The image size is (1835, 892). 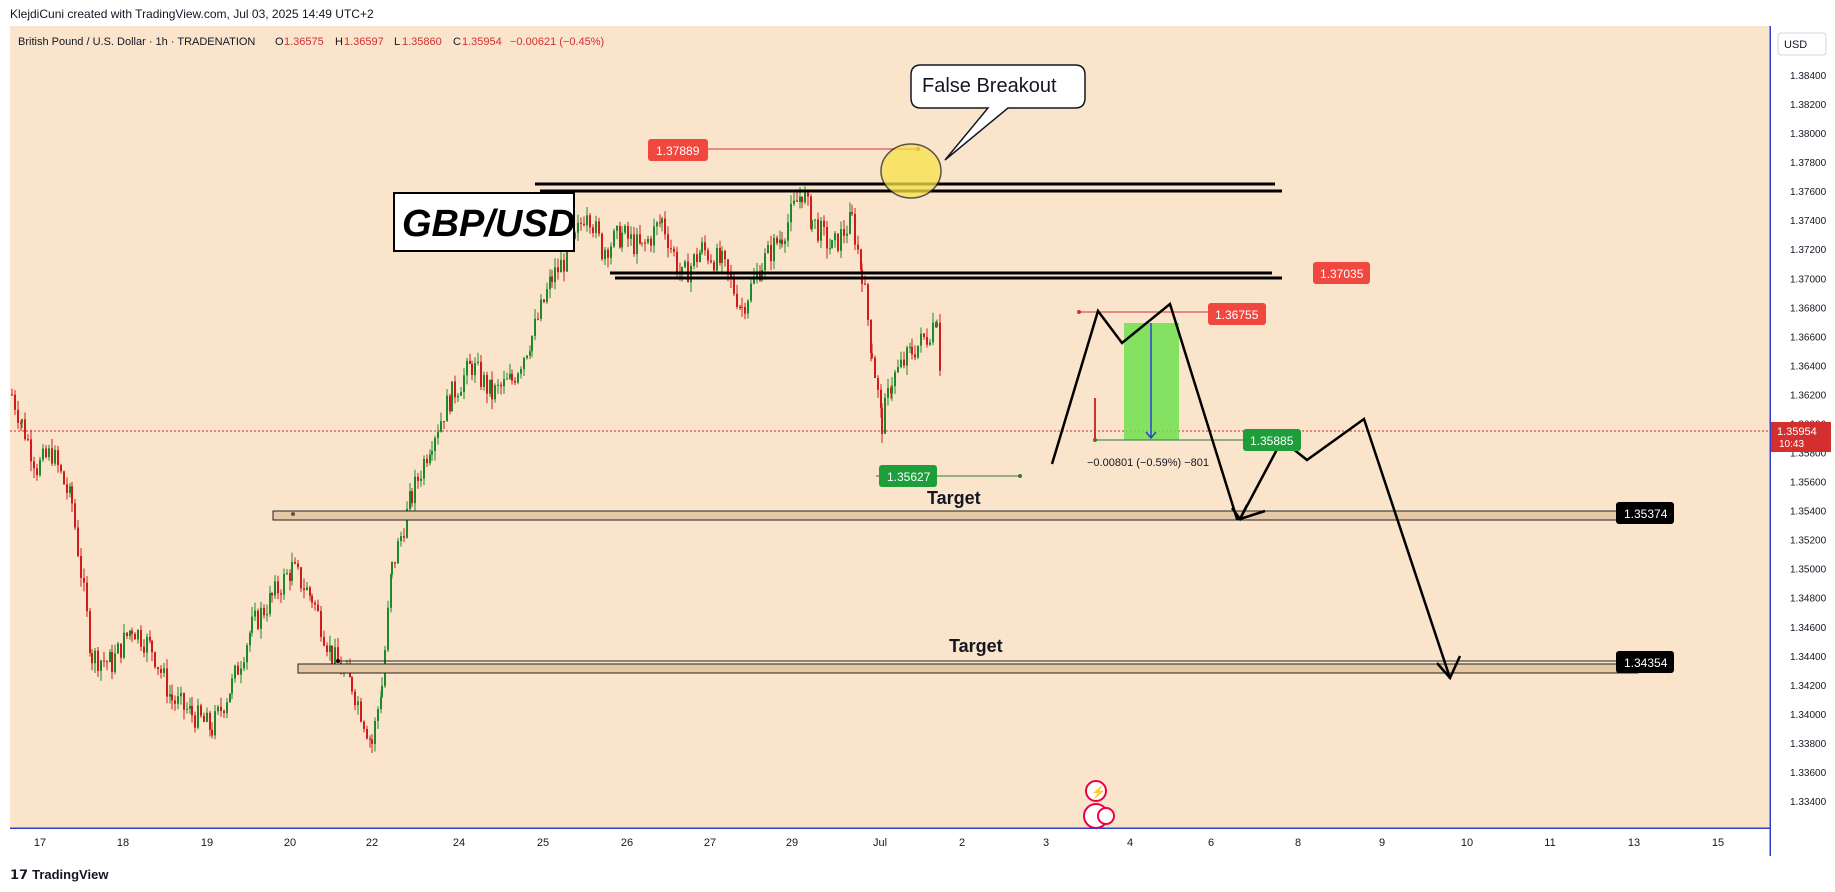 I want to click on entry-badge-text: 1.36755, so click(x=1237, y=315).